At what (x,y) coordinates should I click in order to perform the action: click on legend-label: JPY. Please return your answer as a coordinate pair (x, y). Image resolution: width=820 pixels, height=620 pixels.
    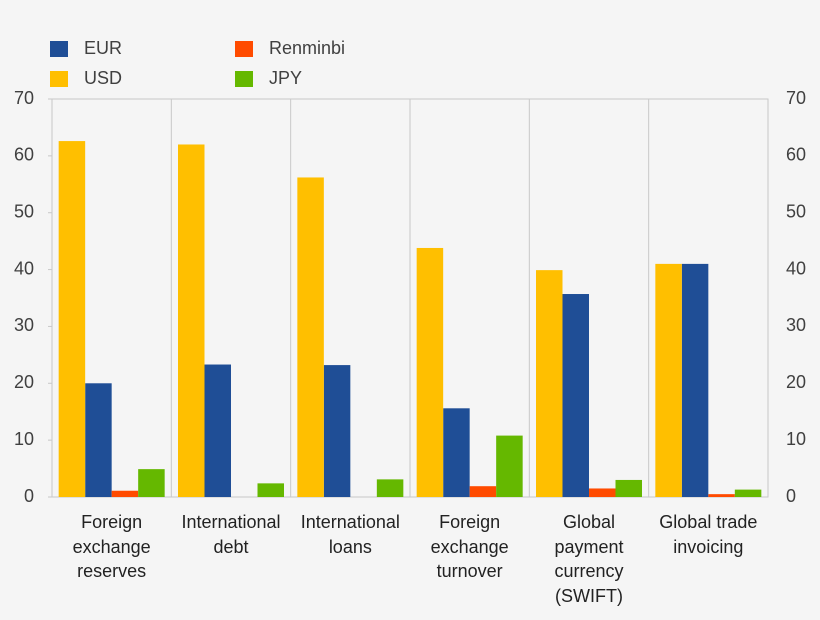
    Looking at the image, I should click on (285, 78).